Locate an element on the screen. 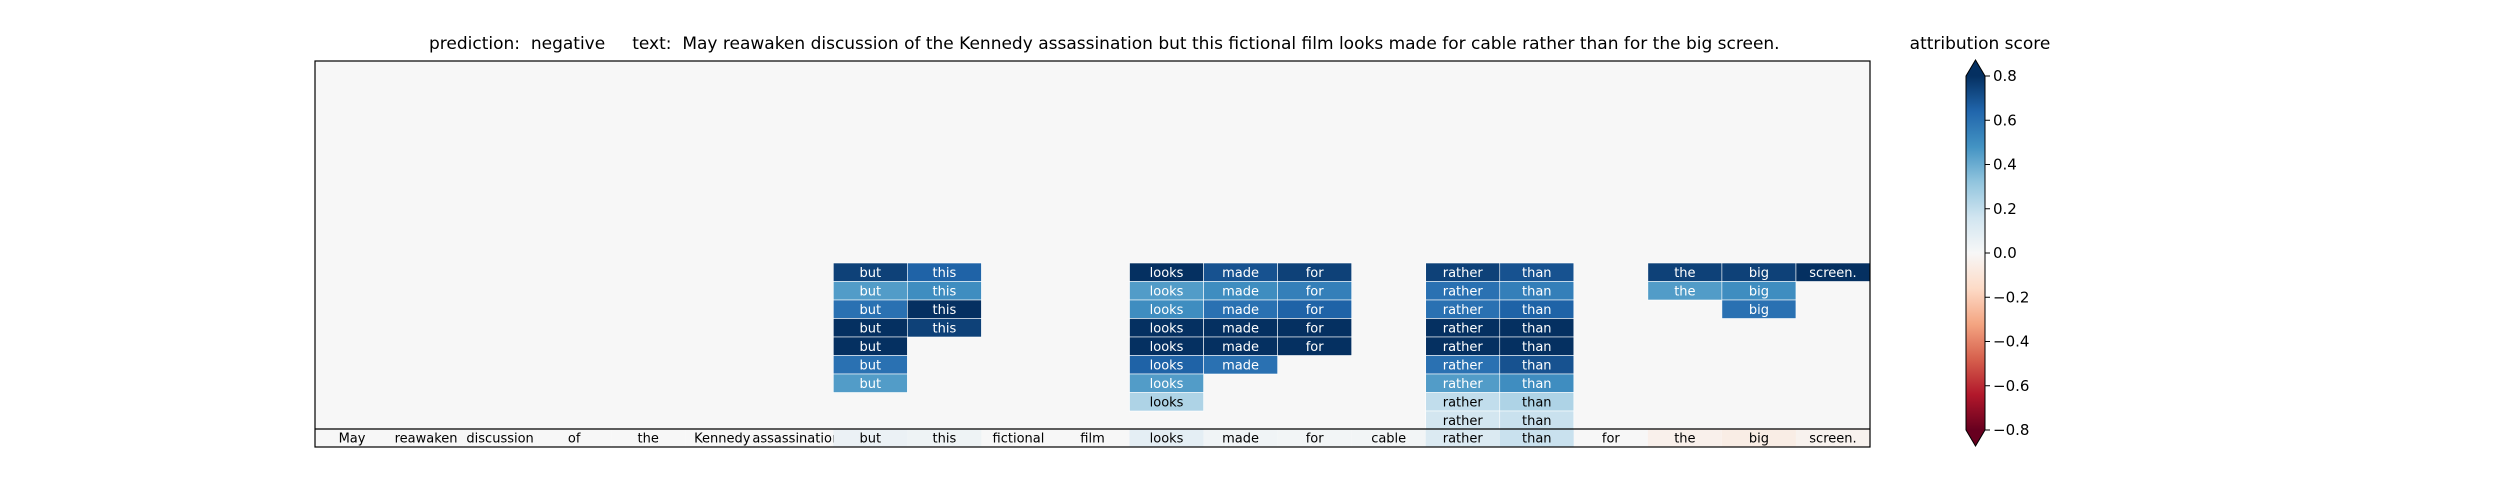  colorbar-tick: 0.0 is located at coordinates (2001, 253).